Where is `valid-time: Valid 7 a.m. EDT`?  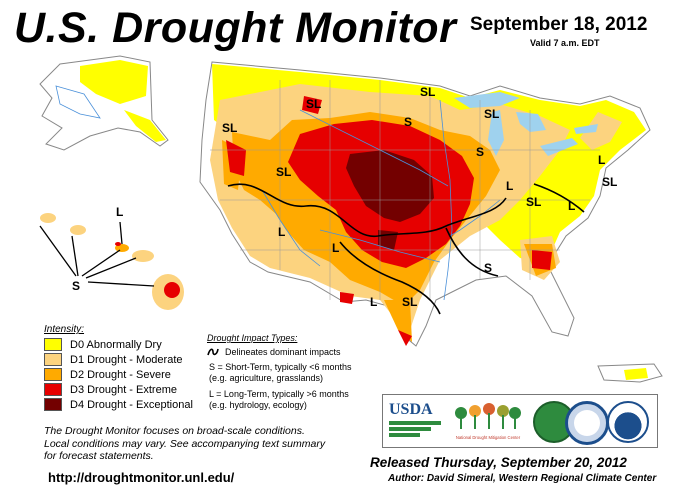
valid-time: Valid 7 a.m. EDT is located at coordinates (565, 43).